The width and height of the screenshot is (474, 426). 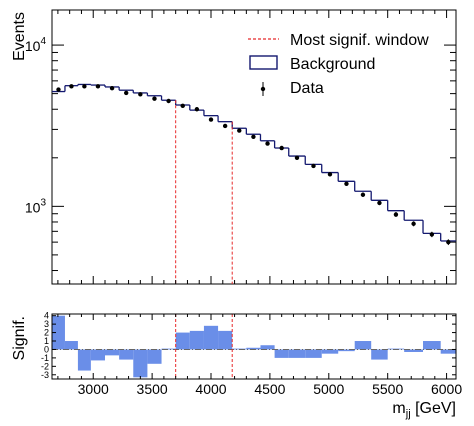 What do you see at coordinates (46, 316) in the screenshot?
I see `y-tick-label: 4` at bounding box center [46, 316].